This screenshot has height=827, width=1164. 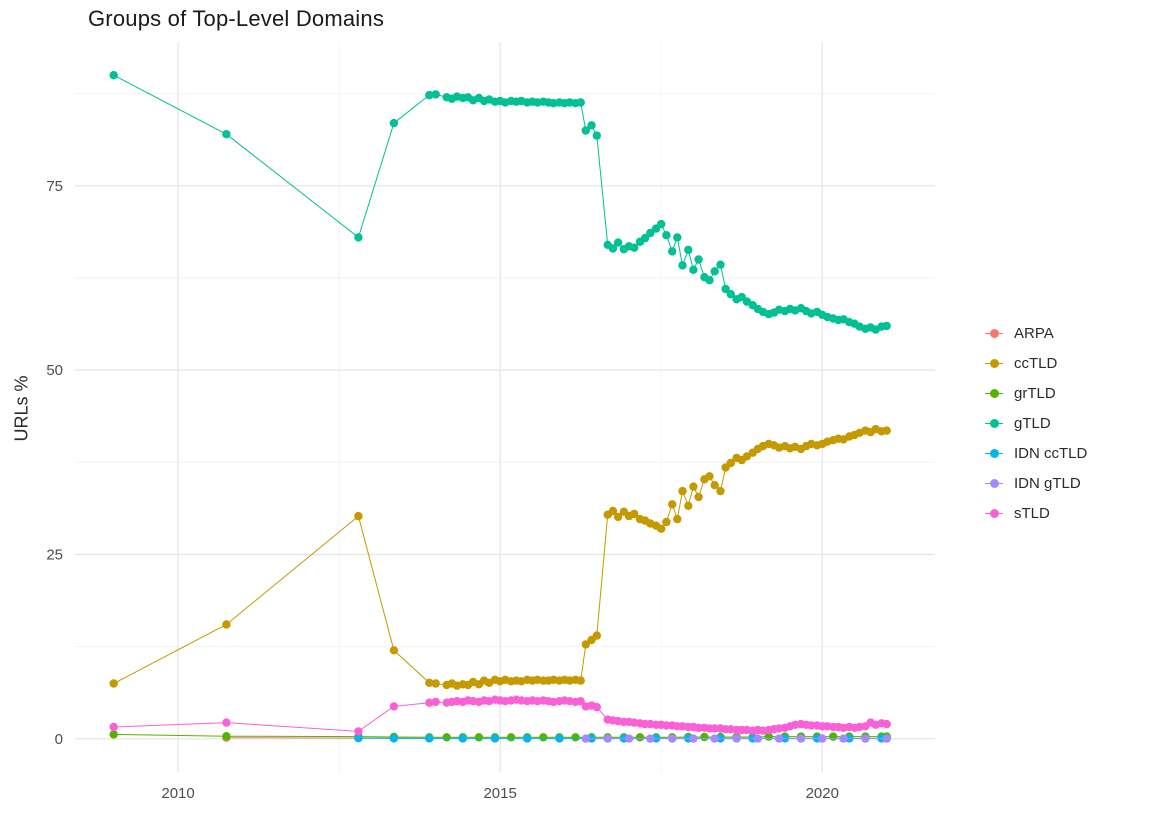 I want to click on x-tick-label: 2015, so click(x=499, y=793).